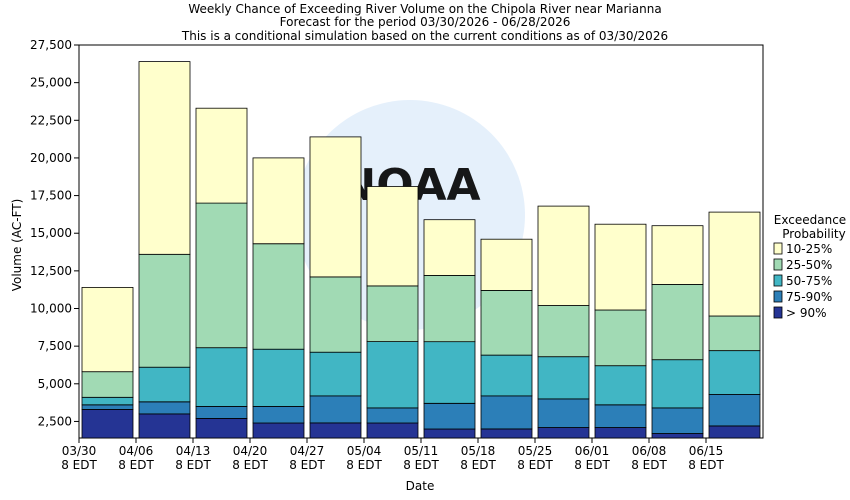  What do you see at coordinates (51, 309) in the screenshot?
I see `y-tick-label: 10,000` at bounding box center [51, 309].